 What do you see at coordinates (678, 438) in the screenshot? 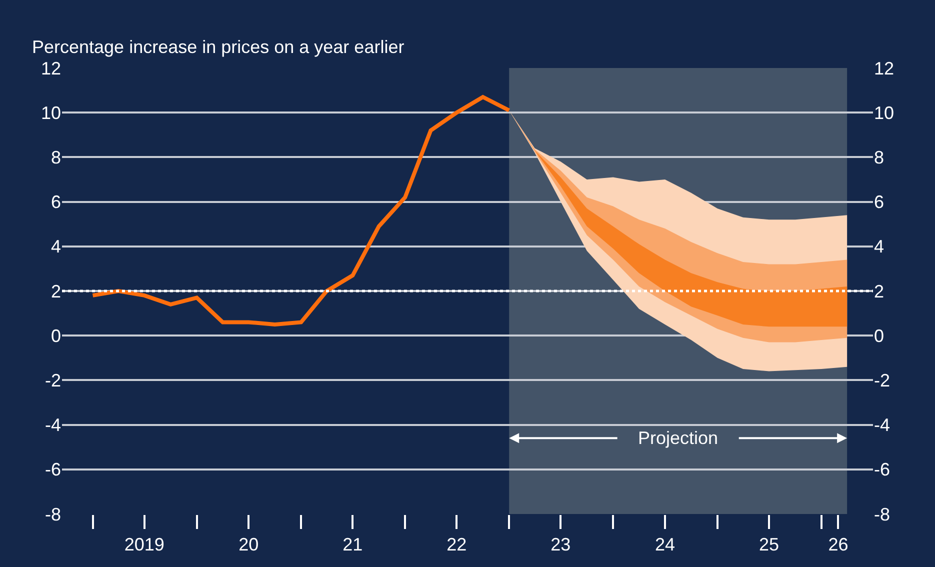
I see `band-label: Projection` at bounding box center [678, 438].